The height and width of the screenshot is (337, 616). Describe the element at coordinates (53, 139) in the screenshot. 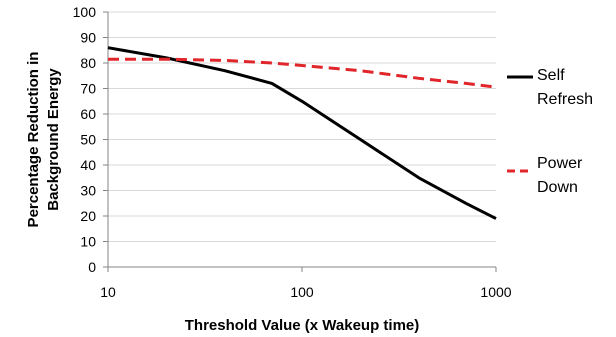

I see `y-axis-title-line: Background Energy` at that location.